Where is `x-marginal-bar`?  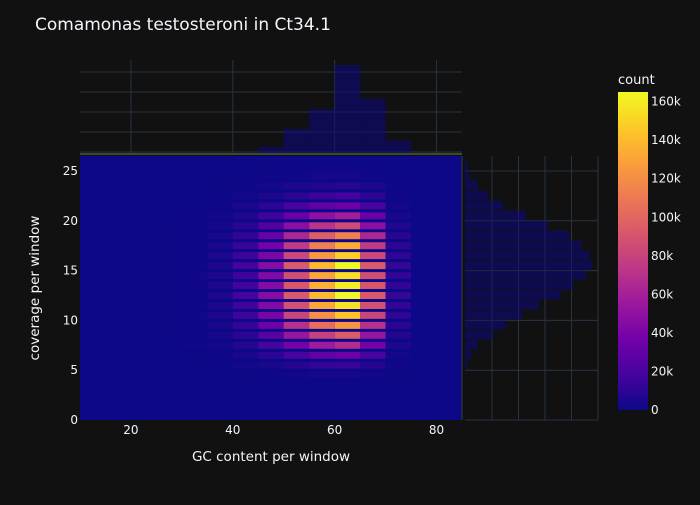
x-marginal-bar is located at coordinates (373, 126).